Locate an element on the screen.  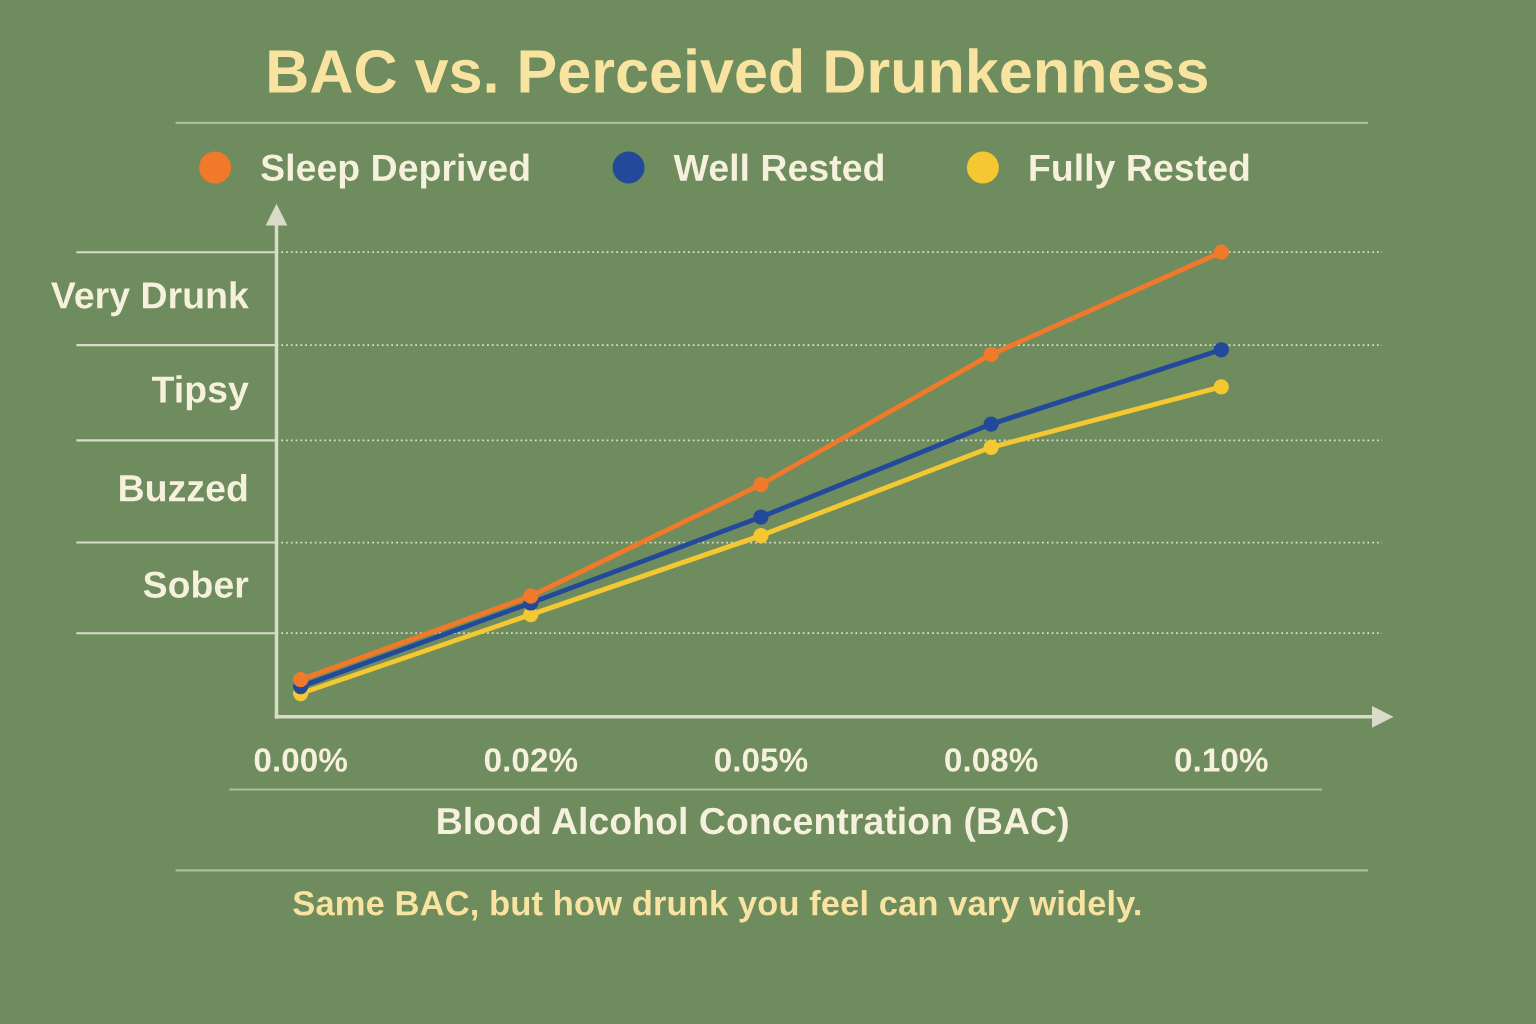
text: Sober is located at coordinates (196, 584).